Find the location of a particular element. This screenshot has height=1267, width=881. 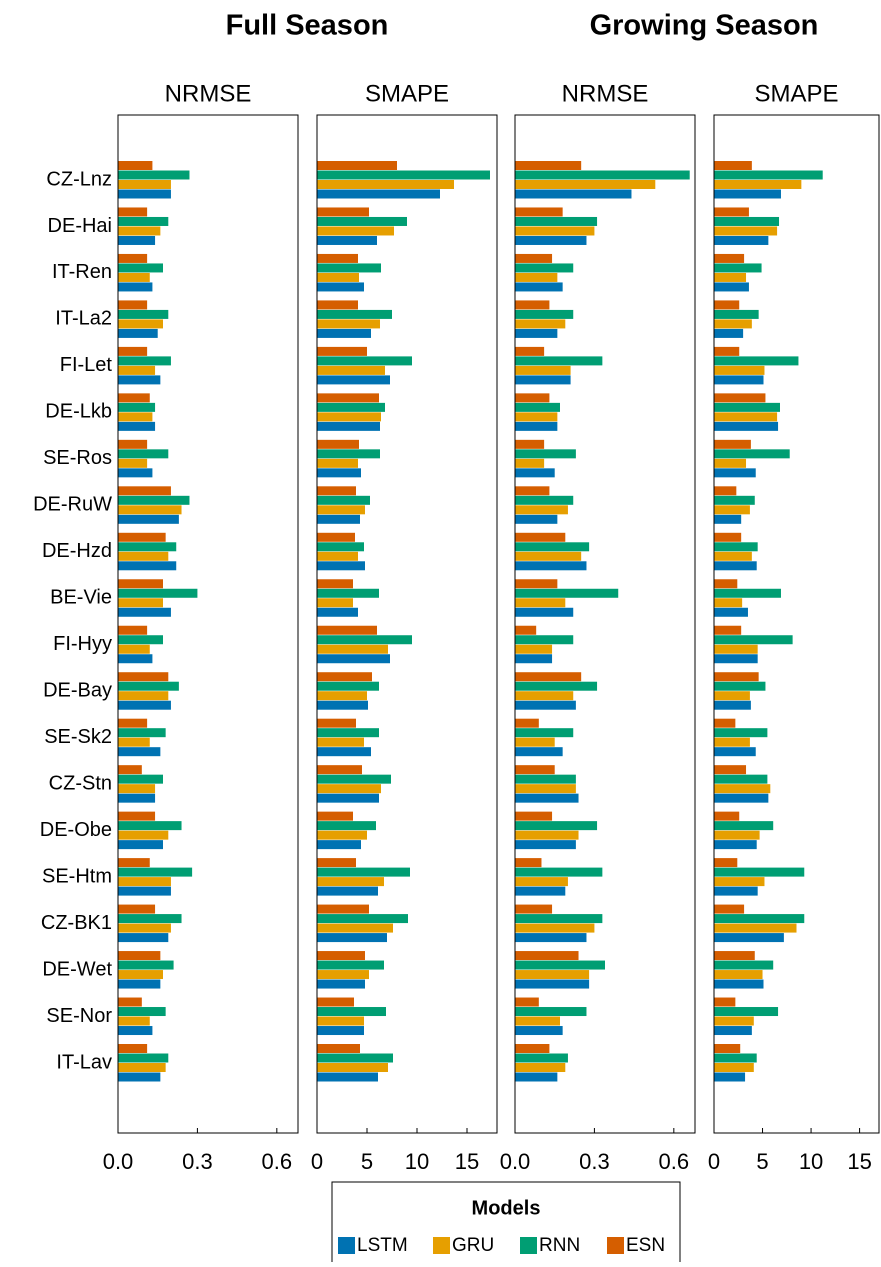

x-tick-label: 0 is located at coordinates (714, 1161).